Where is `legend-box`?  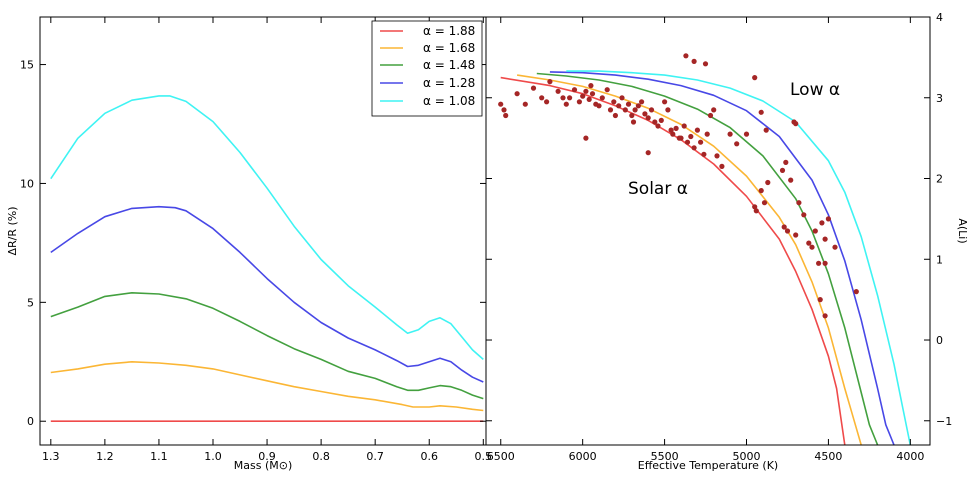 legend-box is located at coordinates (427, 68).